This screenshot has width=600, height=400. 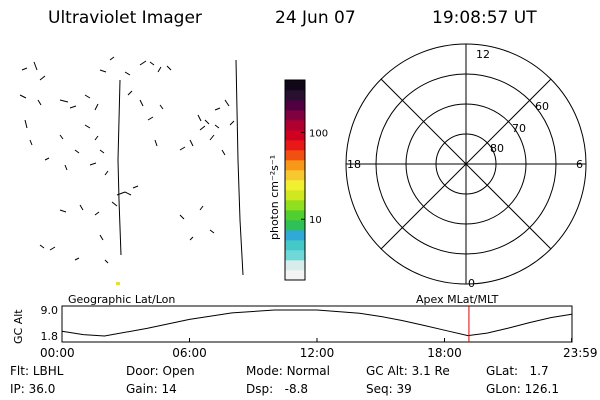 I want to click on altitude-x-tick-label: 12:00, so click(x=317, y=353).